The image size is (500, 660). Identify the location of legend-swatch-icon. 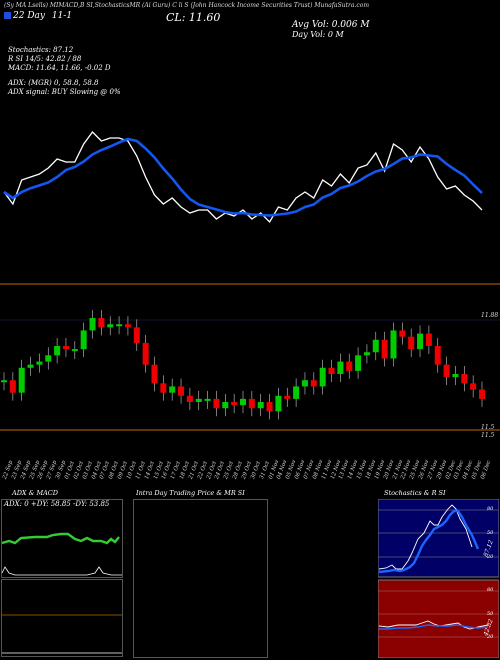
(7, 15).